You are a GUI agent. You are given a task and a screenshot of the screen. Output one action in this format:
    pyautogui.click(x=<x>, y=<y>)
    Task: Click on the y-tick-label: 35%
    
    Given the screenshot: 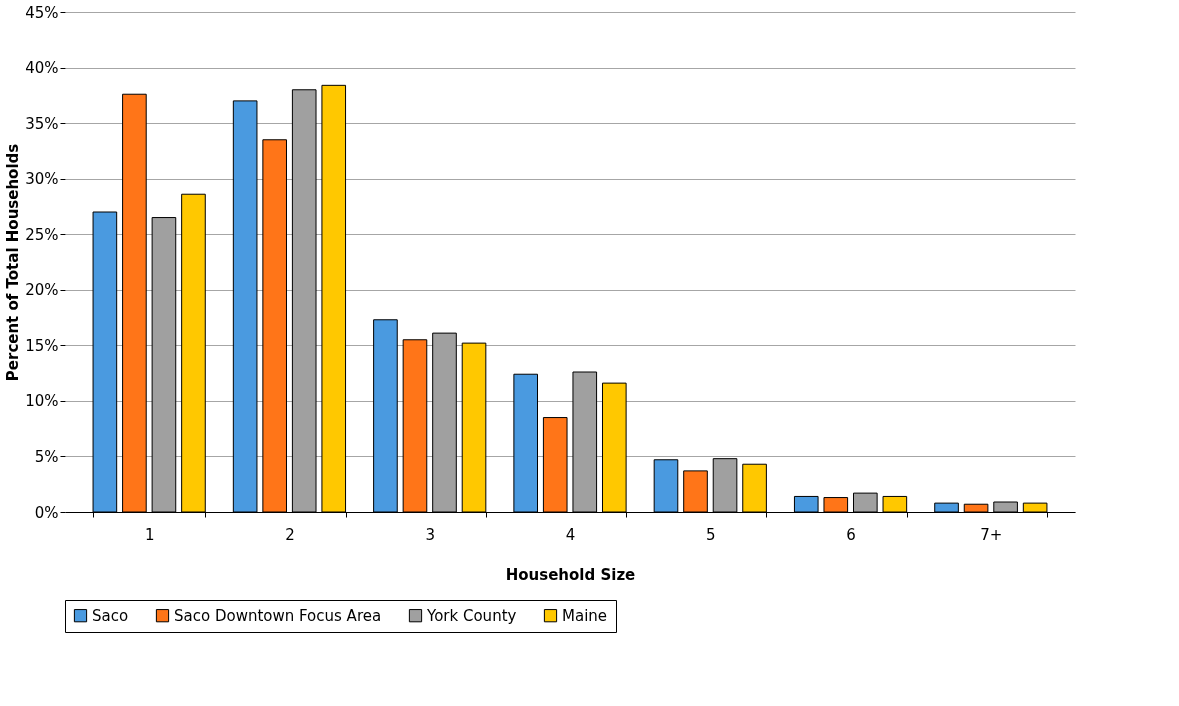 What is the action you would take?
    pyautogui.click(x=42, y=123)
    